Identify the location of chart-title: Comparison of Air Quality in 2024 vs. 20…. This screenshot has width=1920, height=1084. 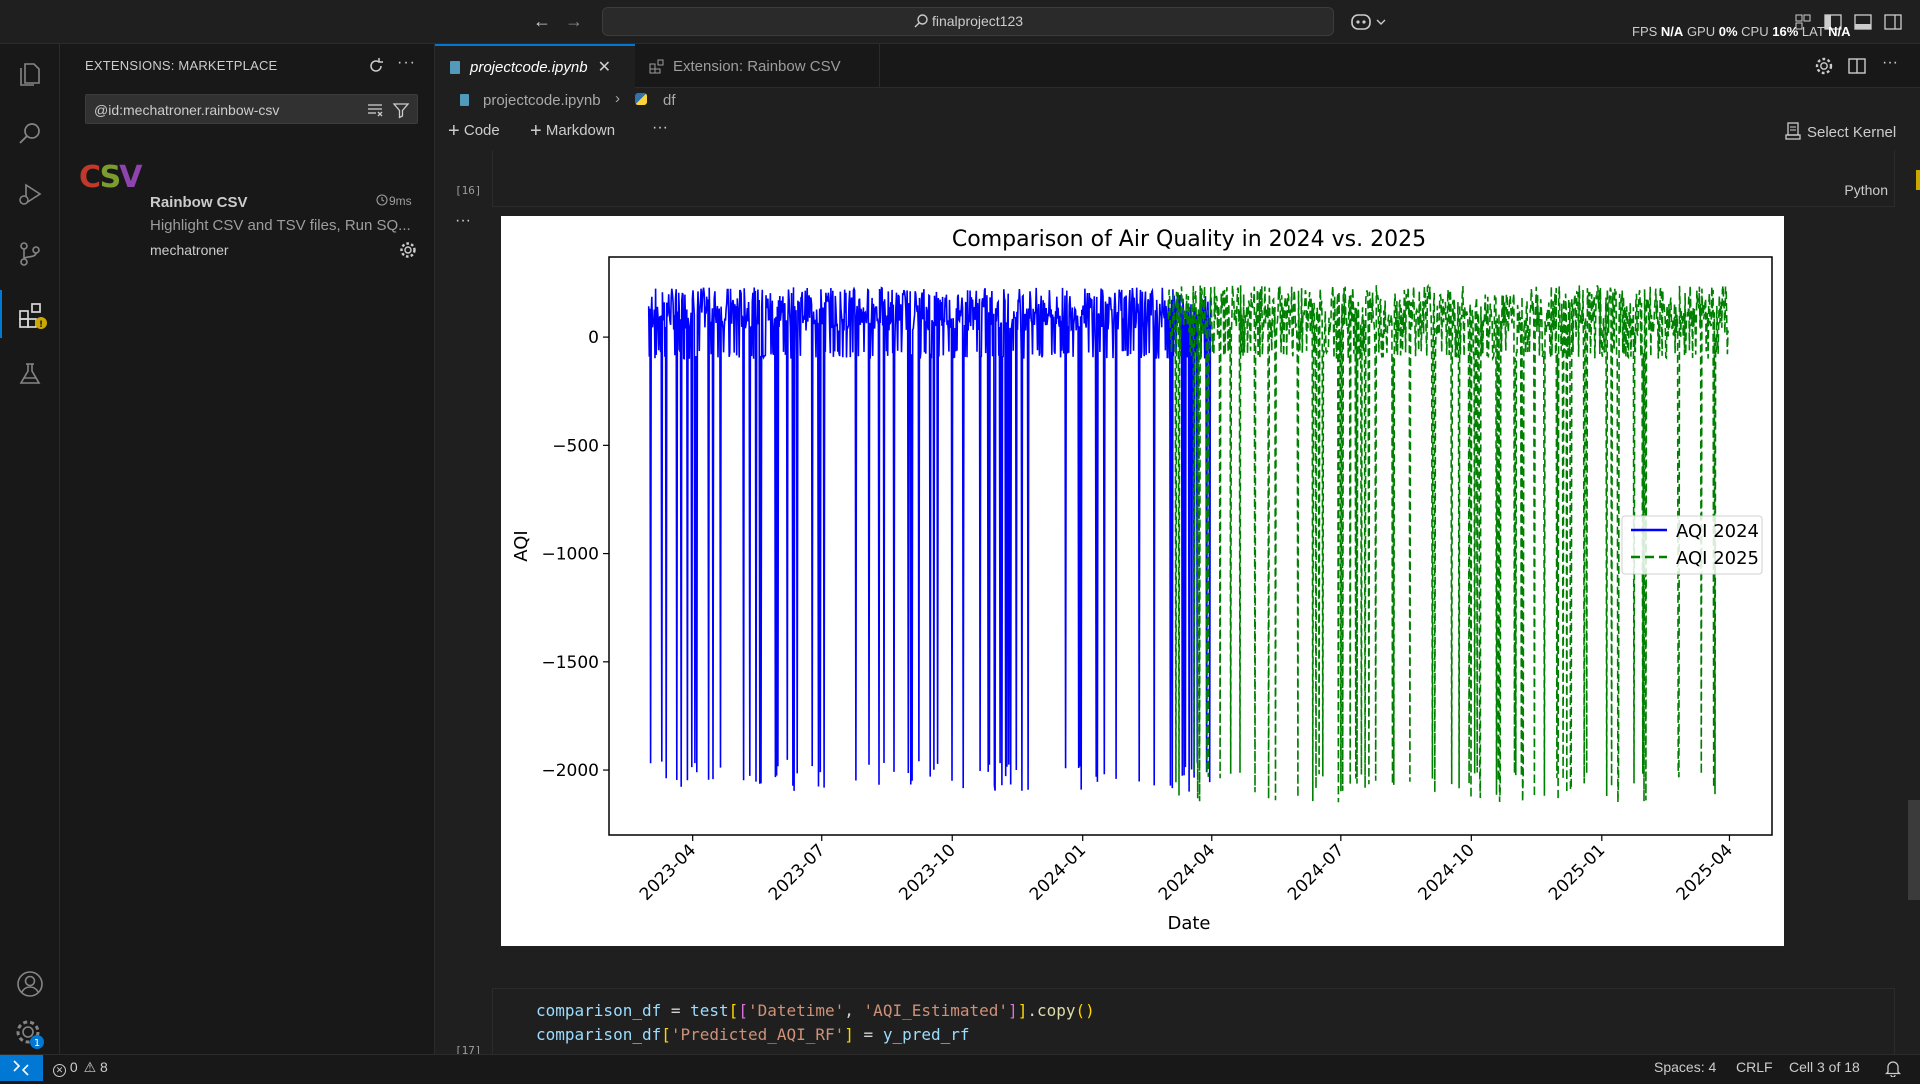
(1189, 239).